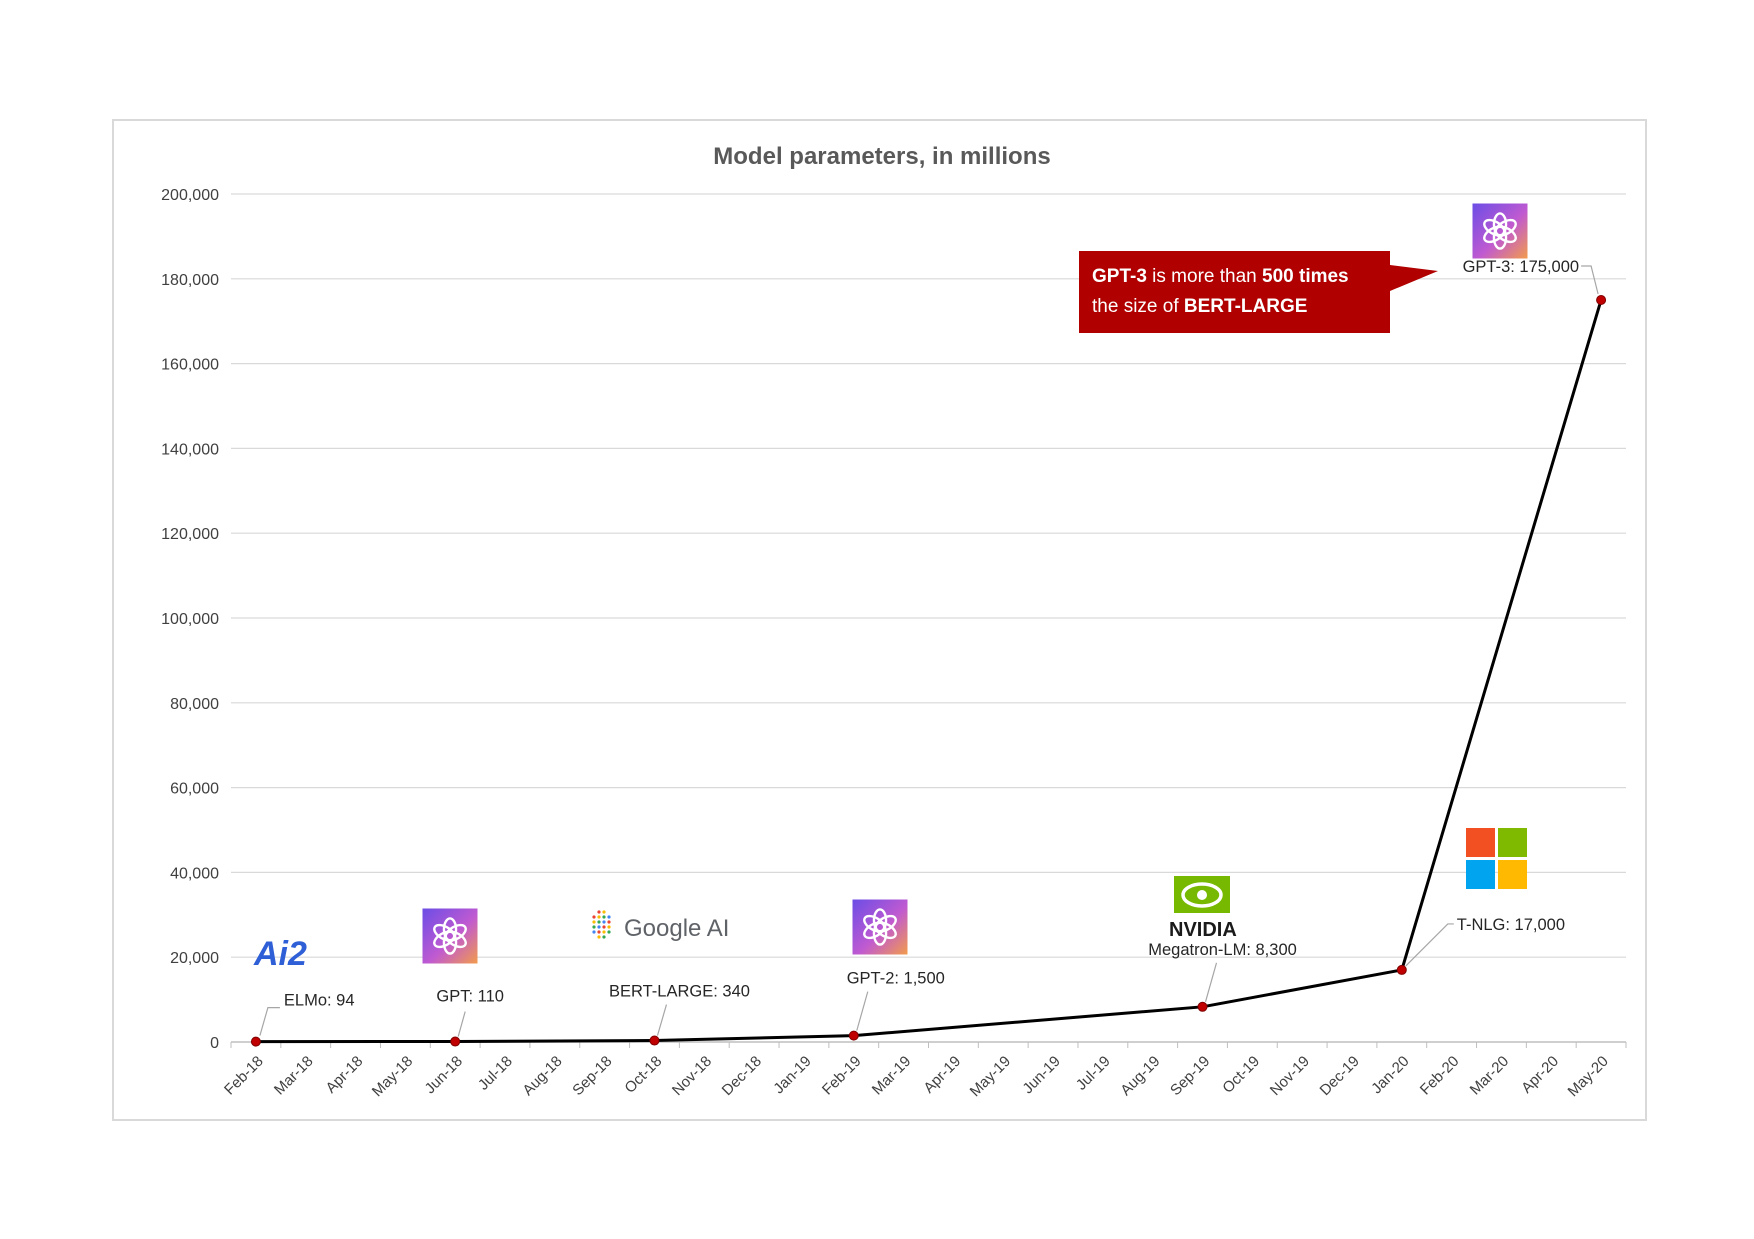 The width and height of the screenshot is (1754, 1239). Describe the element at coordinates (990, 1076) in the screenshot. I see `x-tick-label: May-19` at that location.